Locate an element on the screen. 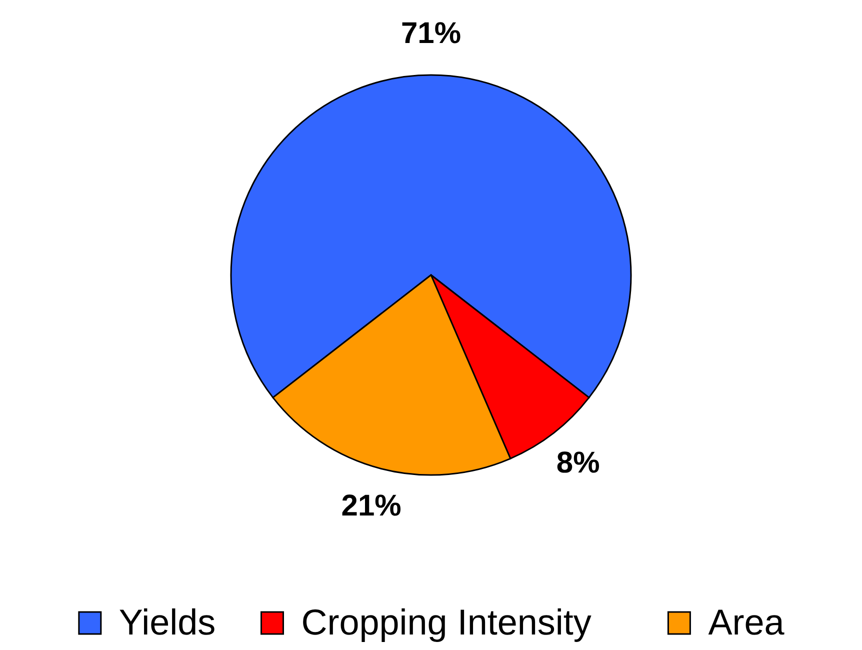 The height and width of the screenshot is (650, 862). data-label: 21% is located at coordinates (371, 505).